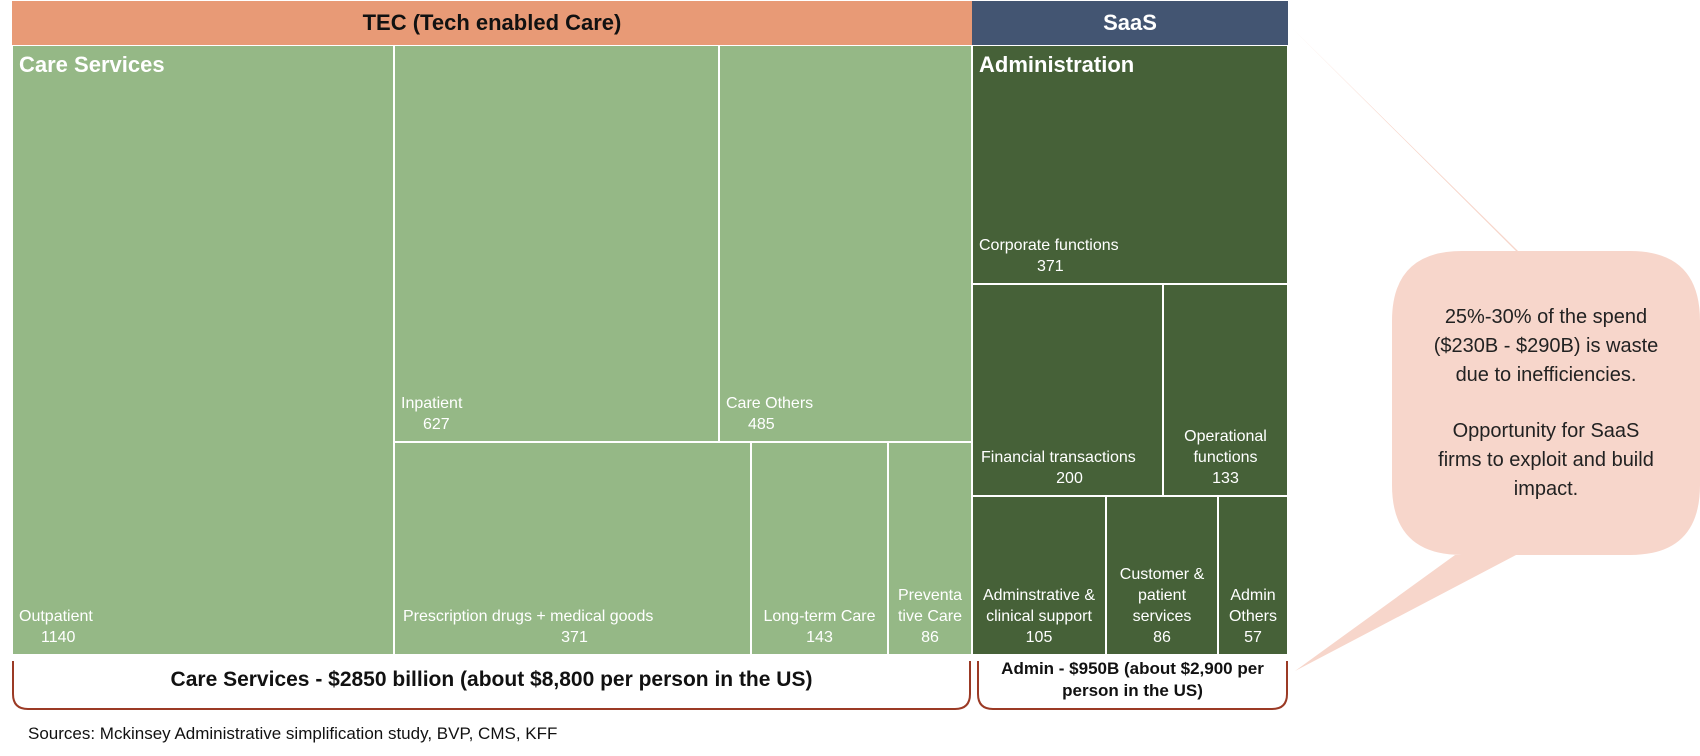 The width and height of the screenshot is (1700, 756). Describe the element at coordinates (432, 414) in the screenshot. I see `inpatient-label: Inpatient 627` at that location.